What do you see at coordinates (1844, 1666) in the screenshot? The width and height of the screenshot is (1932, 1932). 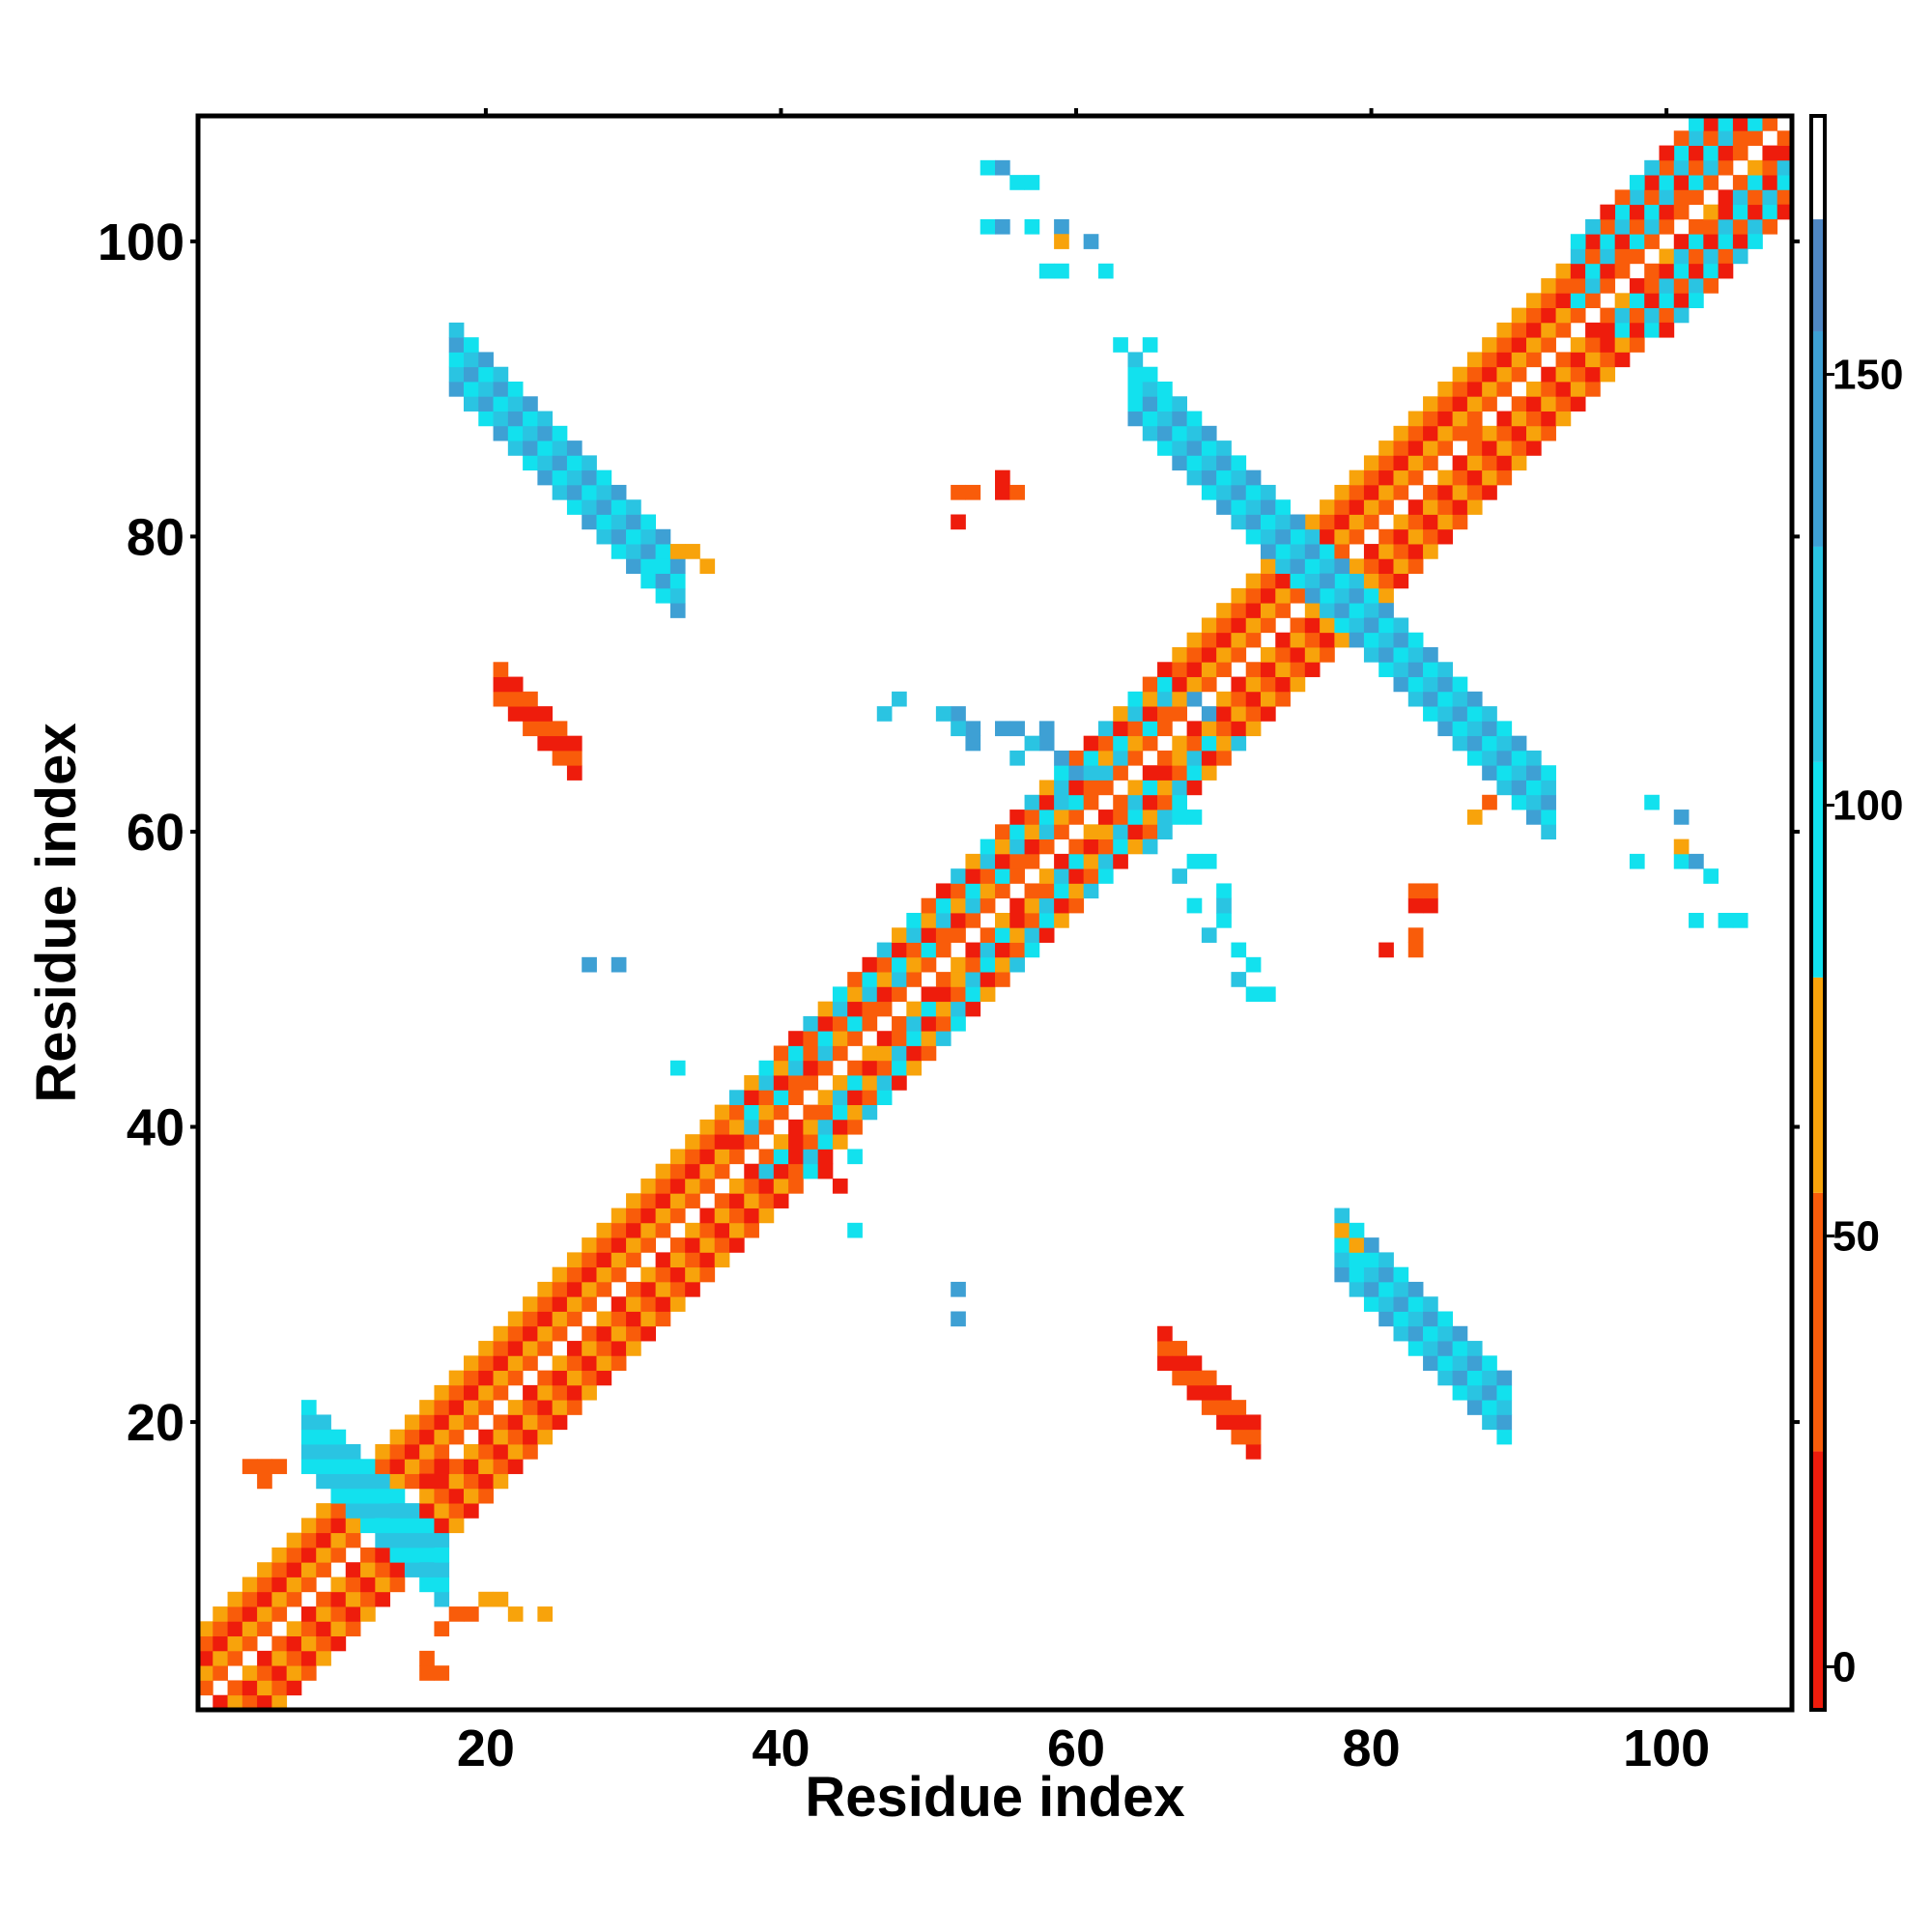 I see `colorbar-tick-label: 0` at bounding box center [1844, 1666].